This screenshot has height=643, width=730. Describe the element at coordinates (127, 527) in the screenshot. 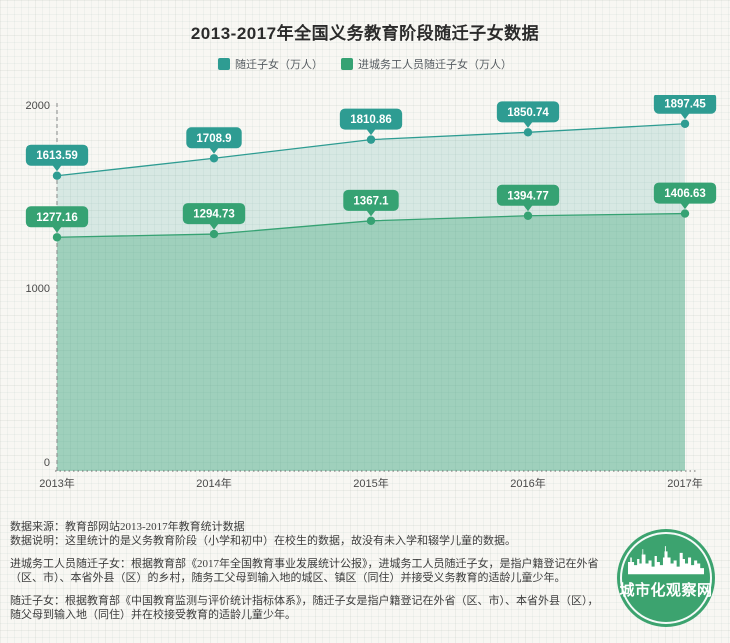

I see `data-source-note: 数据来源：教育部网站2013-2017年教育统计数据` at that location.